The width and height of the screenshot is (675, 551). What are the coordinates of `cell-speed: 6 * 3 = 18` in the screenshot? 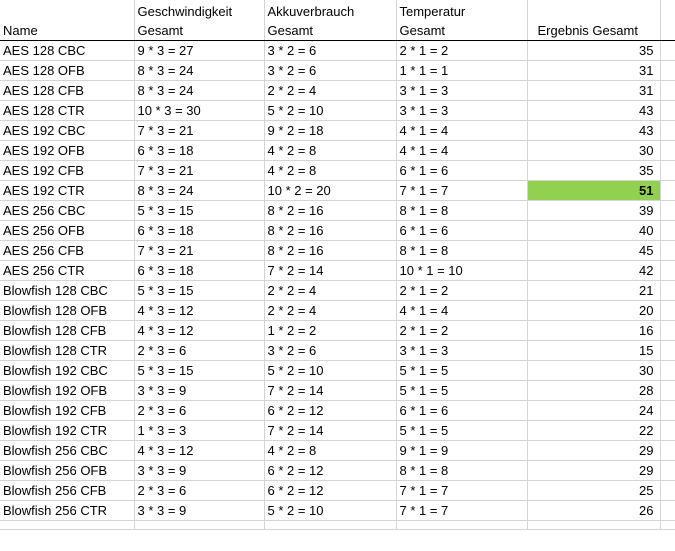 It's located at (199, 270).